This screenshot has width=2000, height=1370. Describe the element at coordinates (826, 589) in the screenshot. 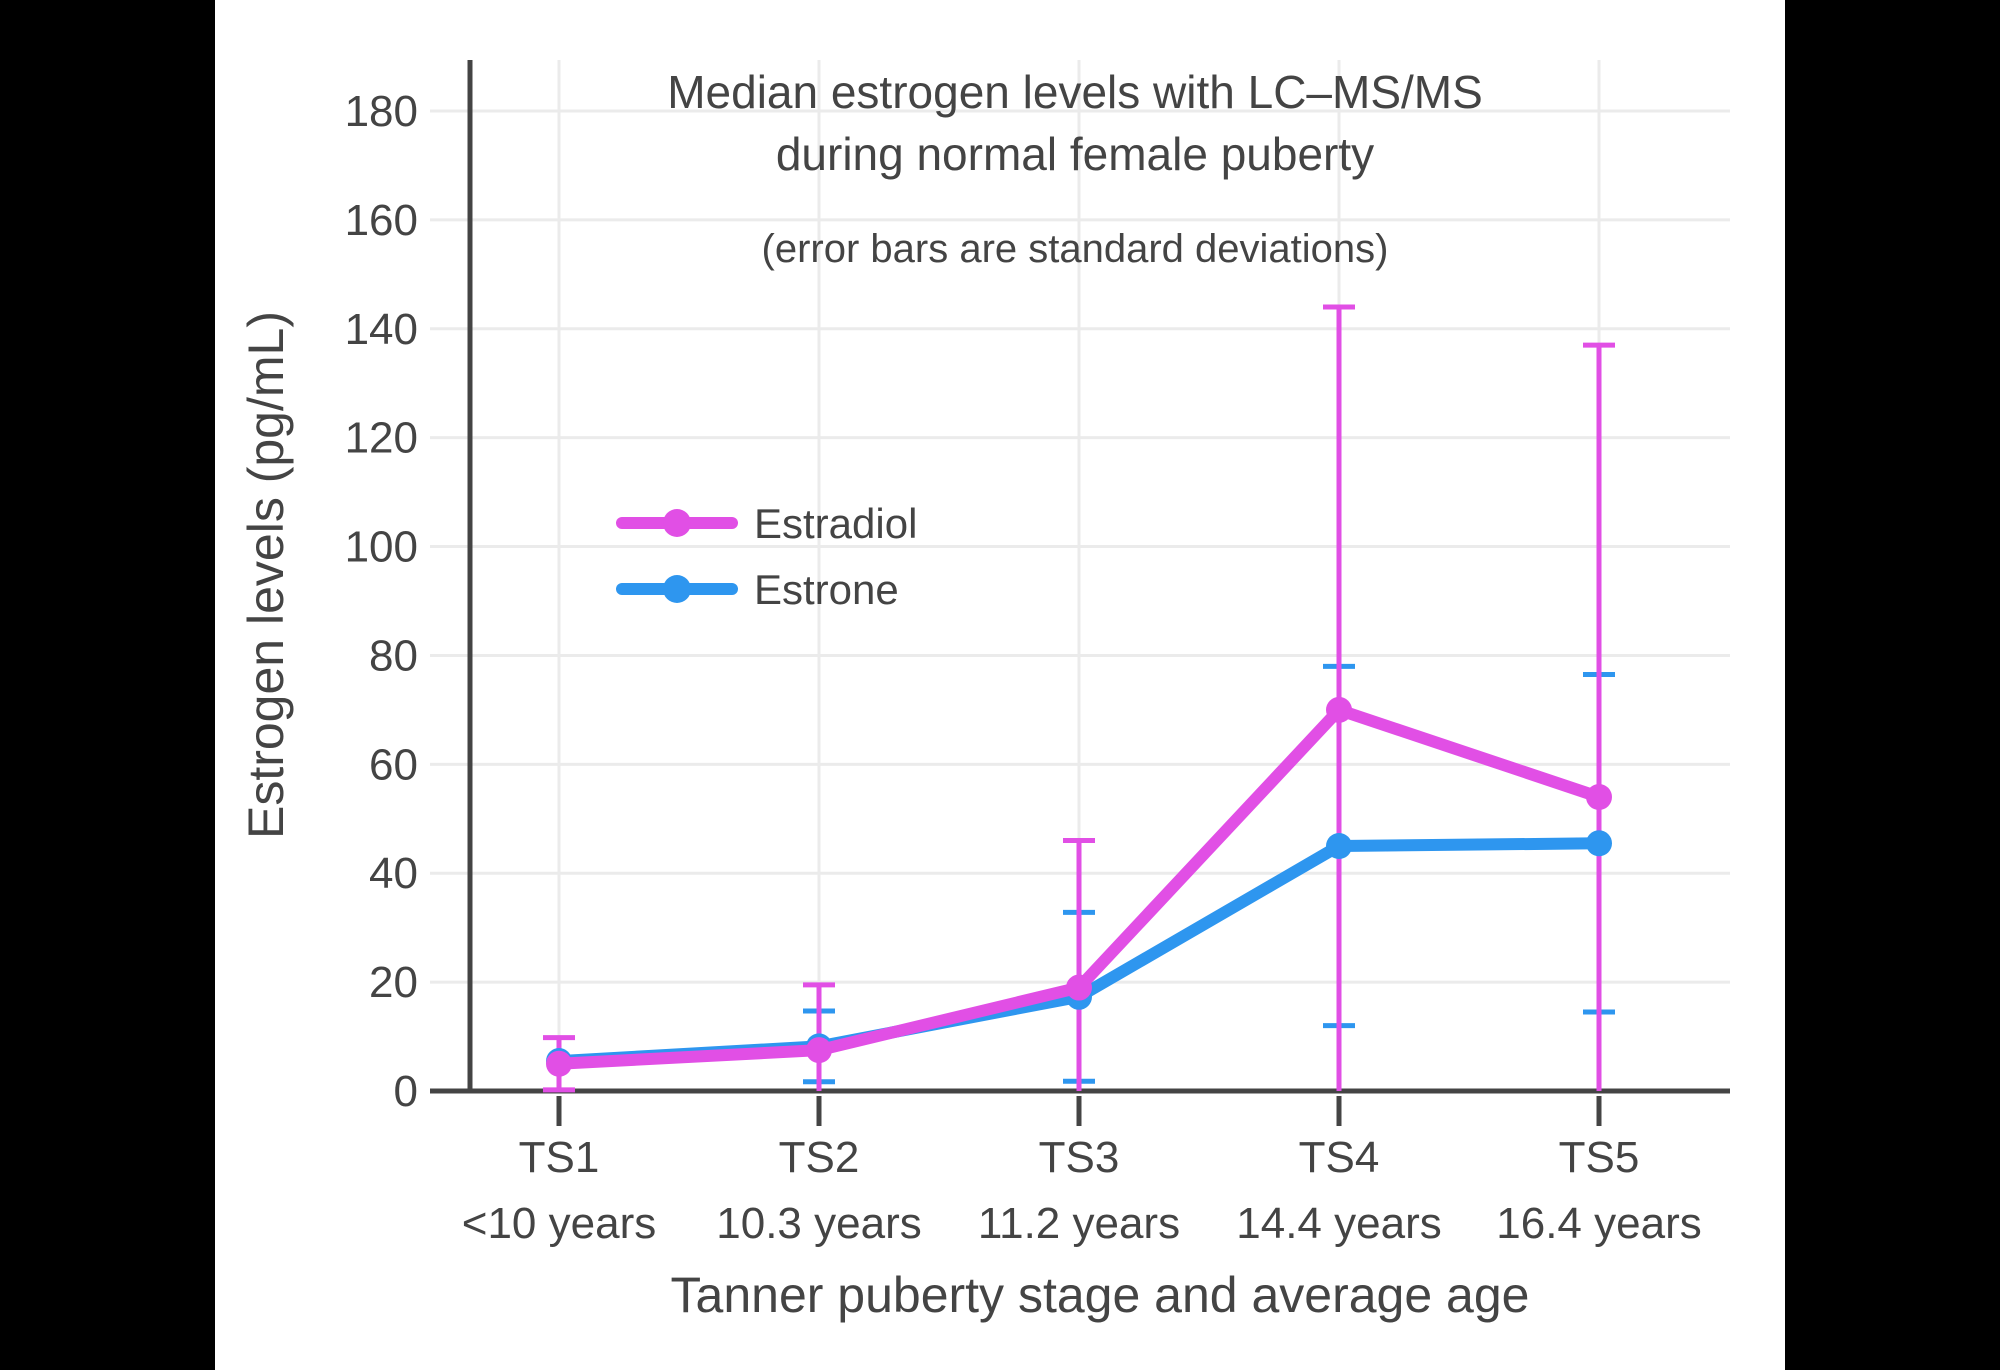

I see `legend-label-estrone: Estrone` at that location.